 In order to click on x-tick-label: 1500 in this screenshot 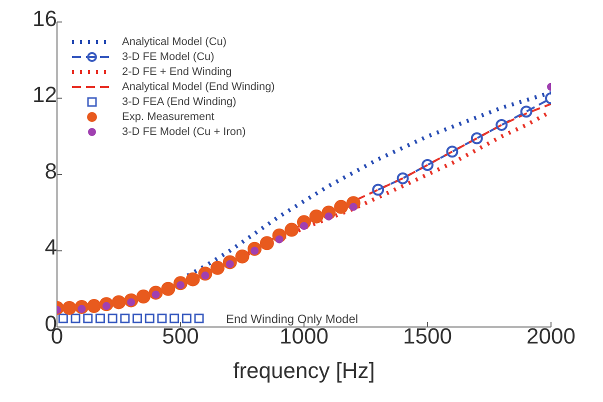, I will do `click(427, 336)`.